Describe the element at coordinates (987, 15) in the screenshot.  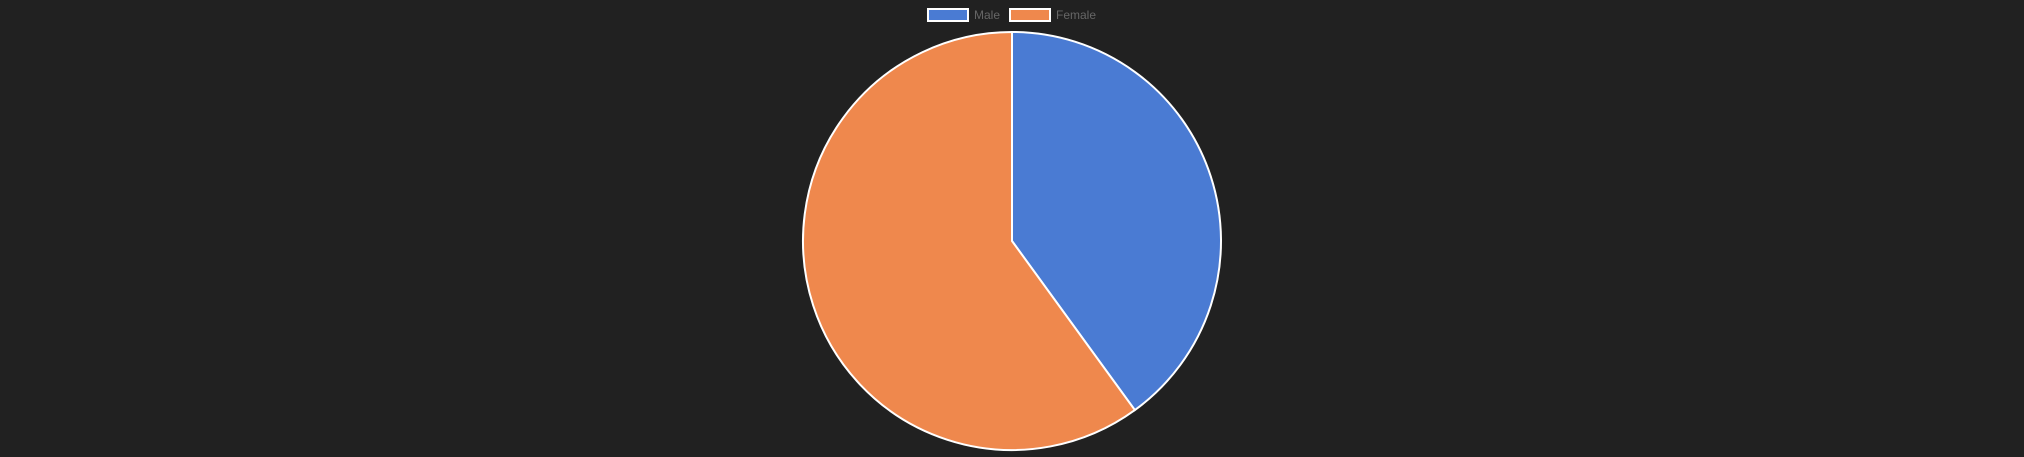
I see `legend-label-male: Male` at that location.